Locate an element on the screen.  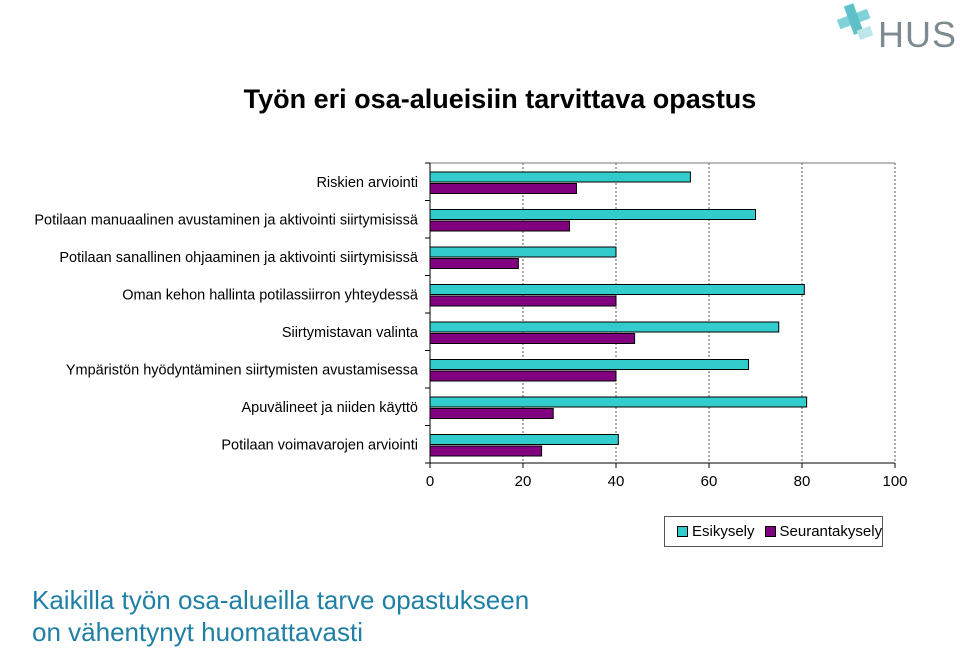
legend-label-esikysely: Esikysely is located at coordinates (723, 531).